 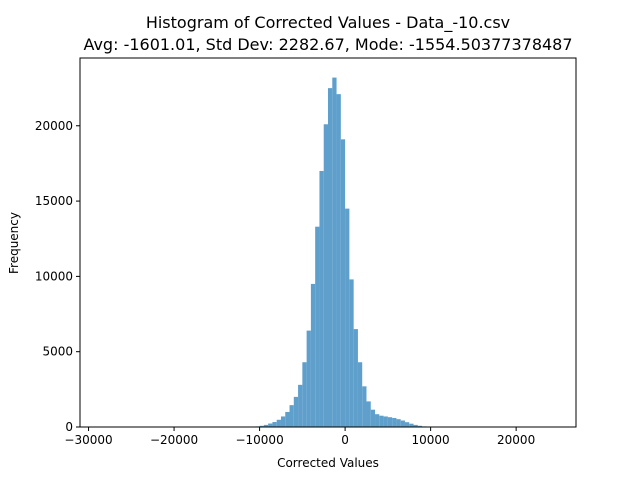 I want to click on y-axis-ticks: 0 5000 10000 15000 20000, so click(x=57, y=276).